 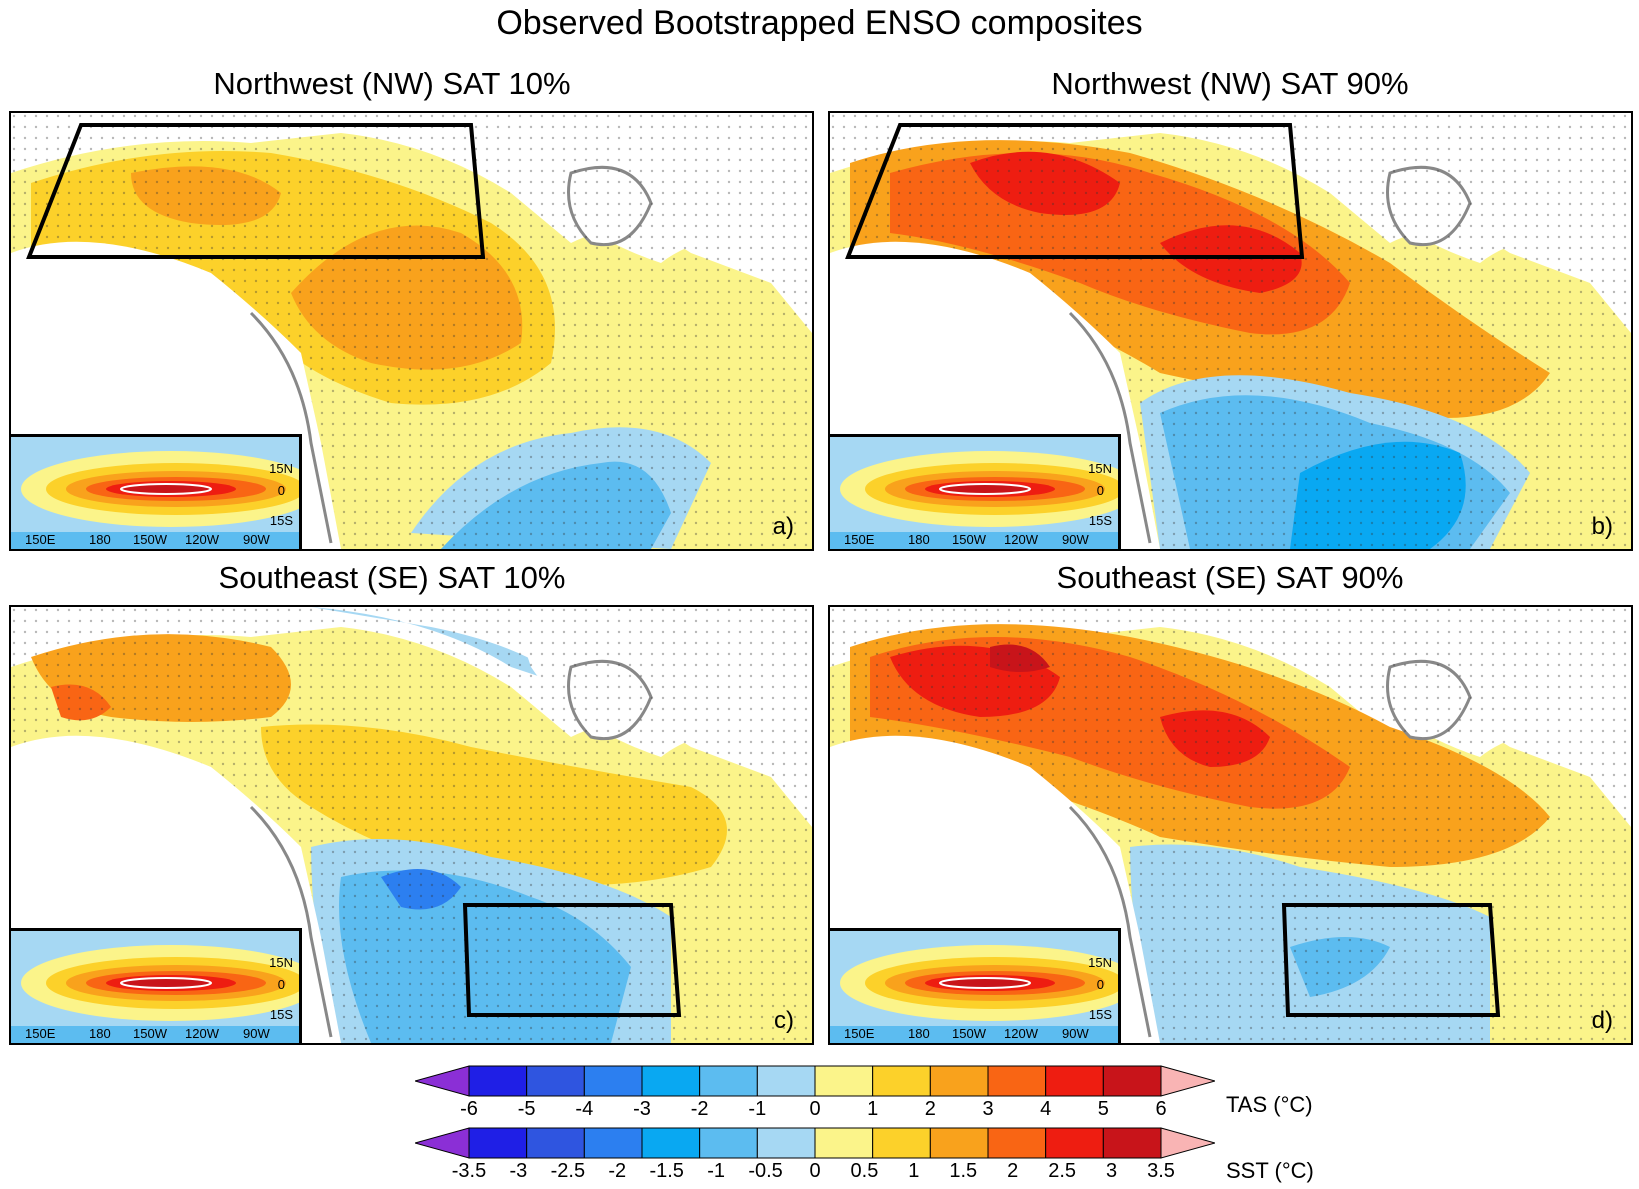 What do you see at coordinates (783, 526) in the screenshot?
I see `panel-a-letter: a)` at bounding box center [783, 526].